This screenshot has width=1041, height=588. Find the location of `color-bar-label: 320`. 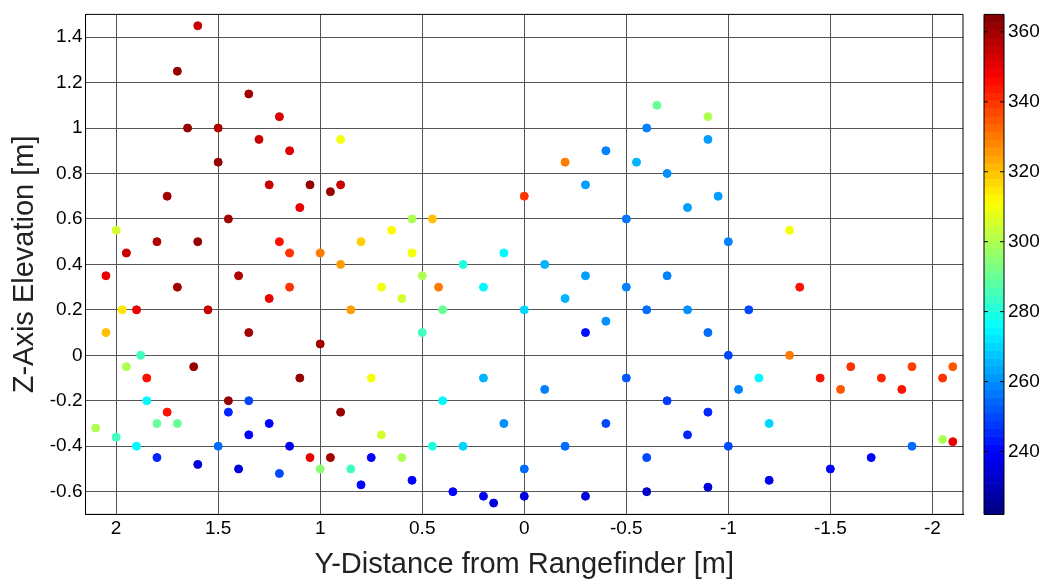

color-bar-label: 320 is located at coordinates (1024, 170).